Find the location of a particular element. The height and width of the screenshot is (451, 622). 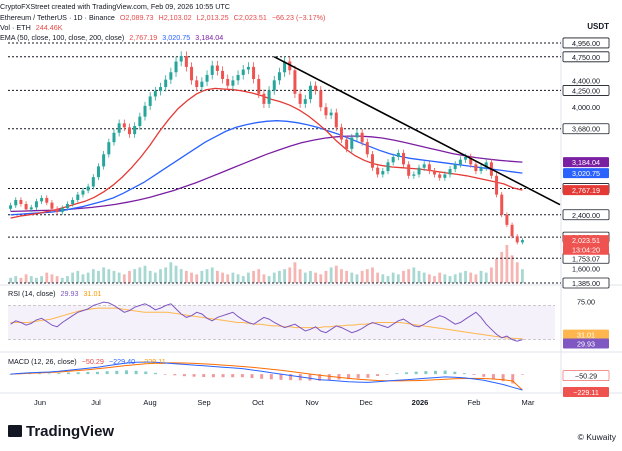

level-tag-label: 1,385.00 is located at coordinates (586, 283).